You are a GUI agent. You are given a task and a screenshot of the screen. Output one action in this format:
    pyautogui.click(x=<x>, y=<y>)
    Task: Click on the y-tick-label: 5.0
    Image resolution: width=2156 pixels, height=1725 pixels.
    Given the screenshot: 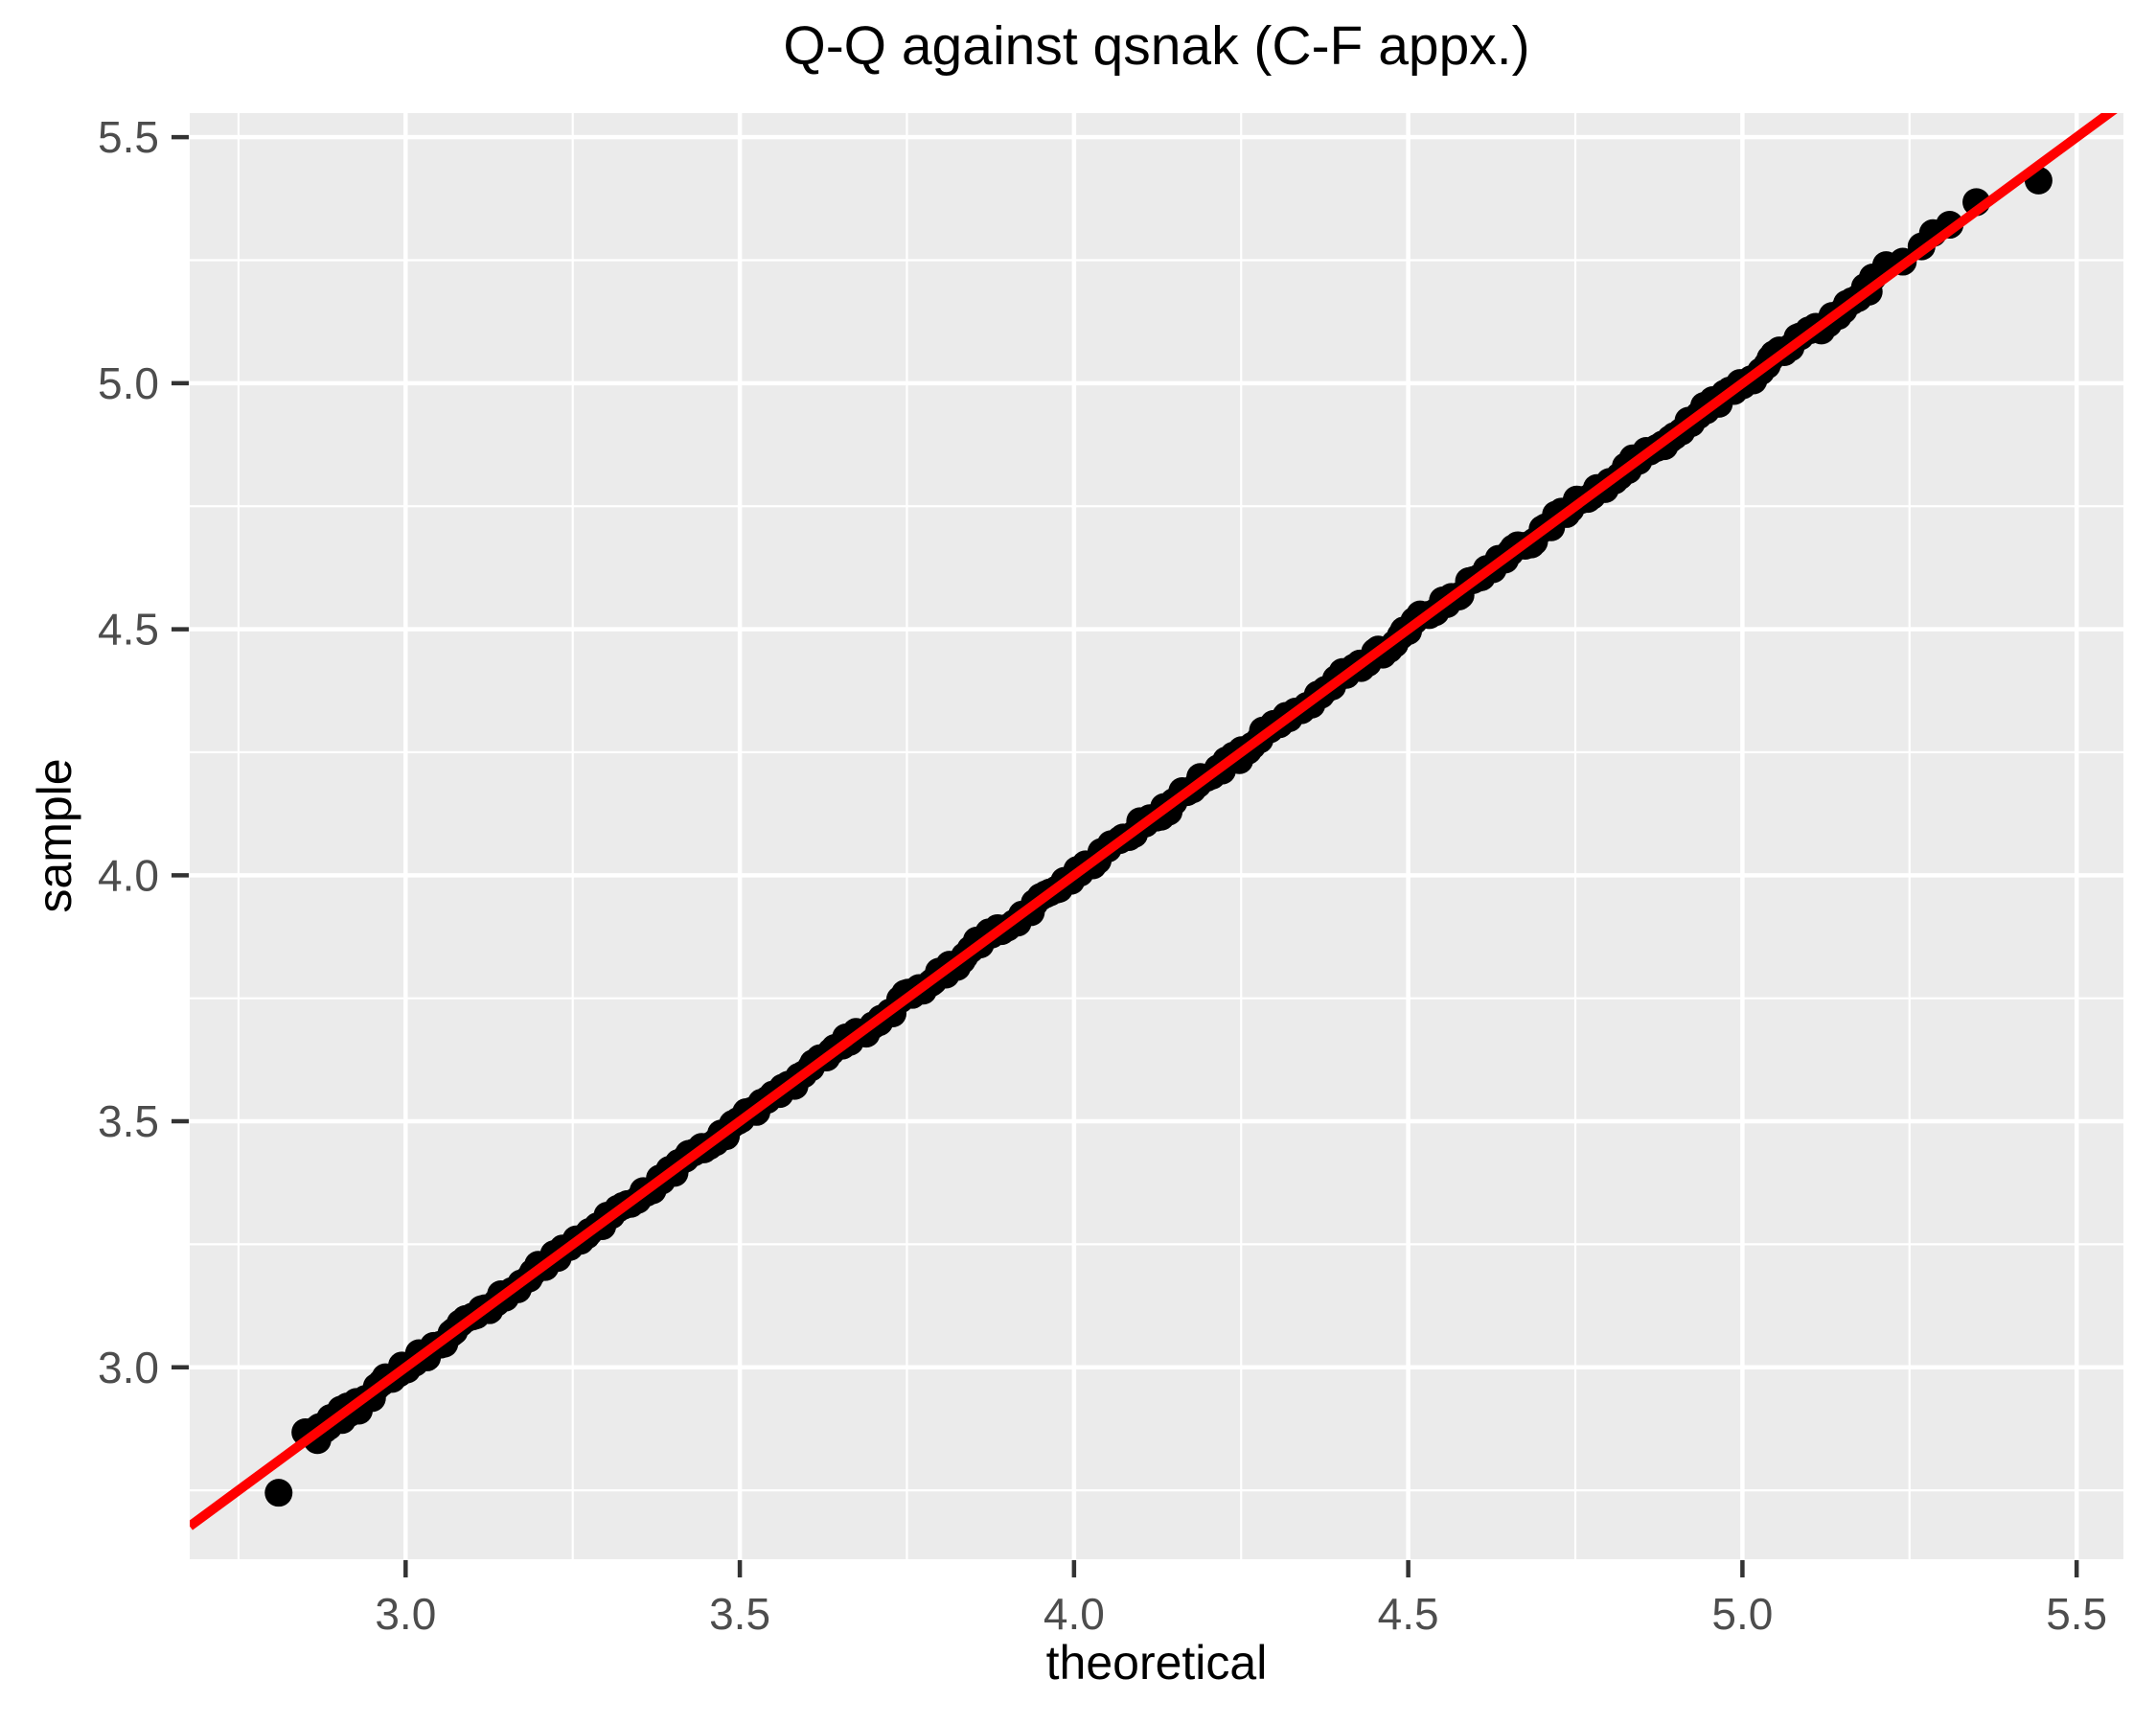 What is the action you would take?
    pyautogui.click(x=128, y=383)
    